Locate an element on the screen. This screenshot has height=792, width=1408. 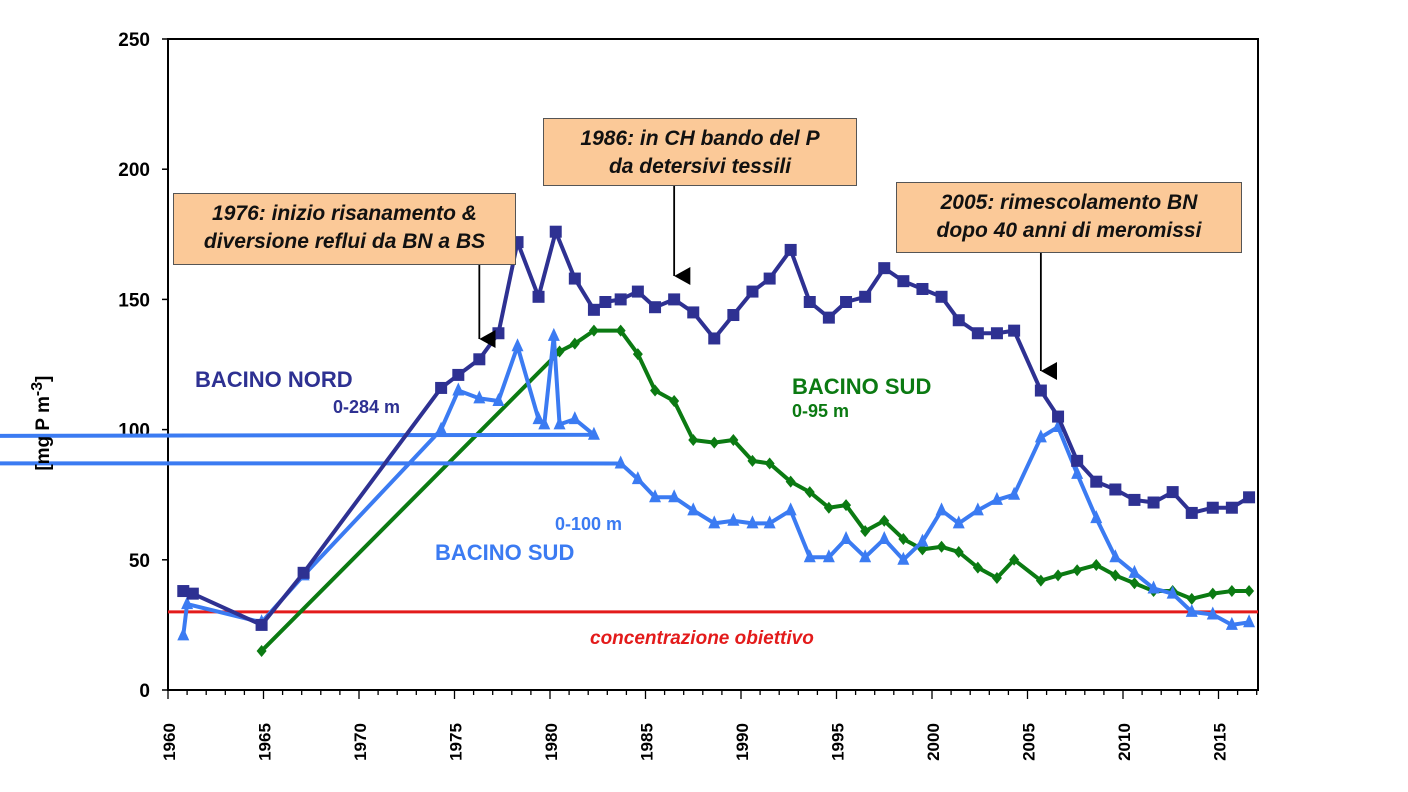
y-tick-label: 0 is located at coordinates (144, 691).